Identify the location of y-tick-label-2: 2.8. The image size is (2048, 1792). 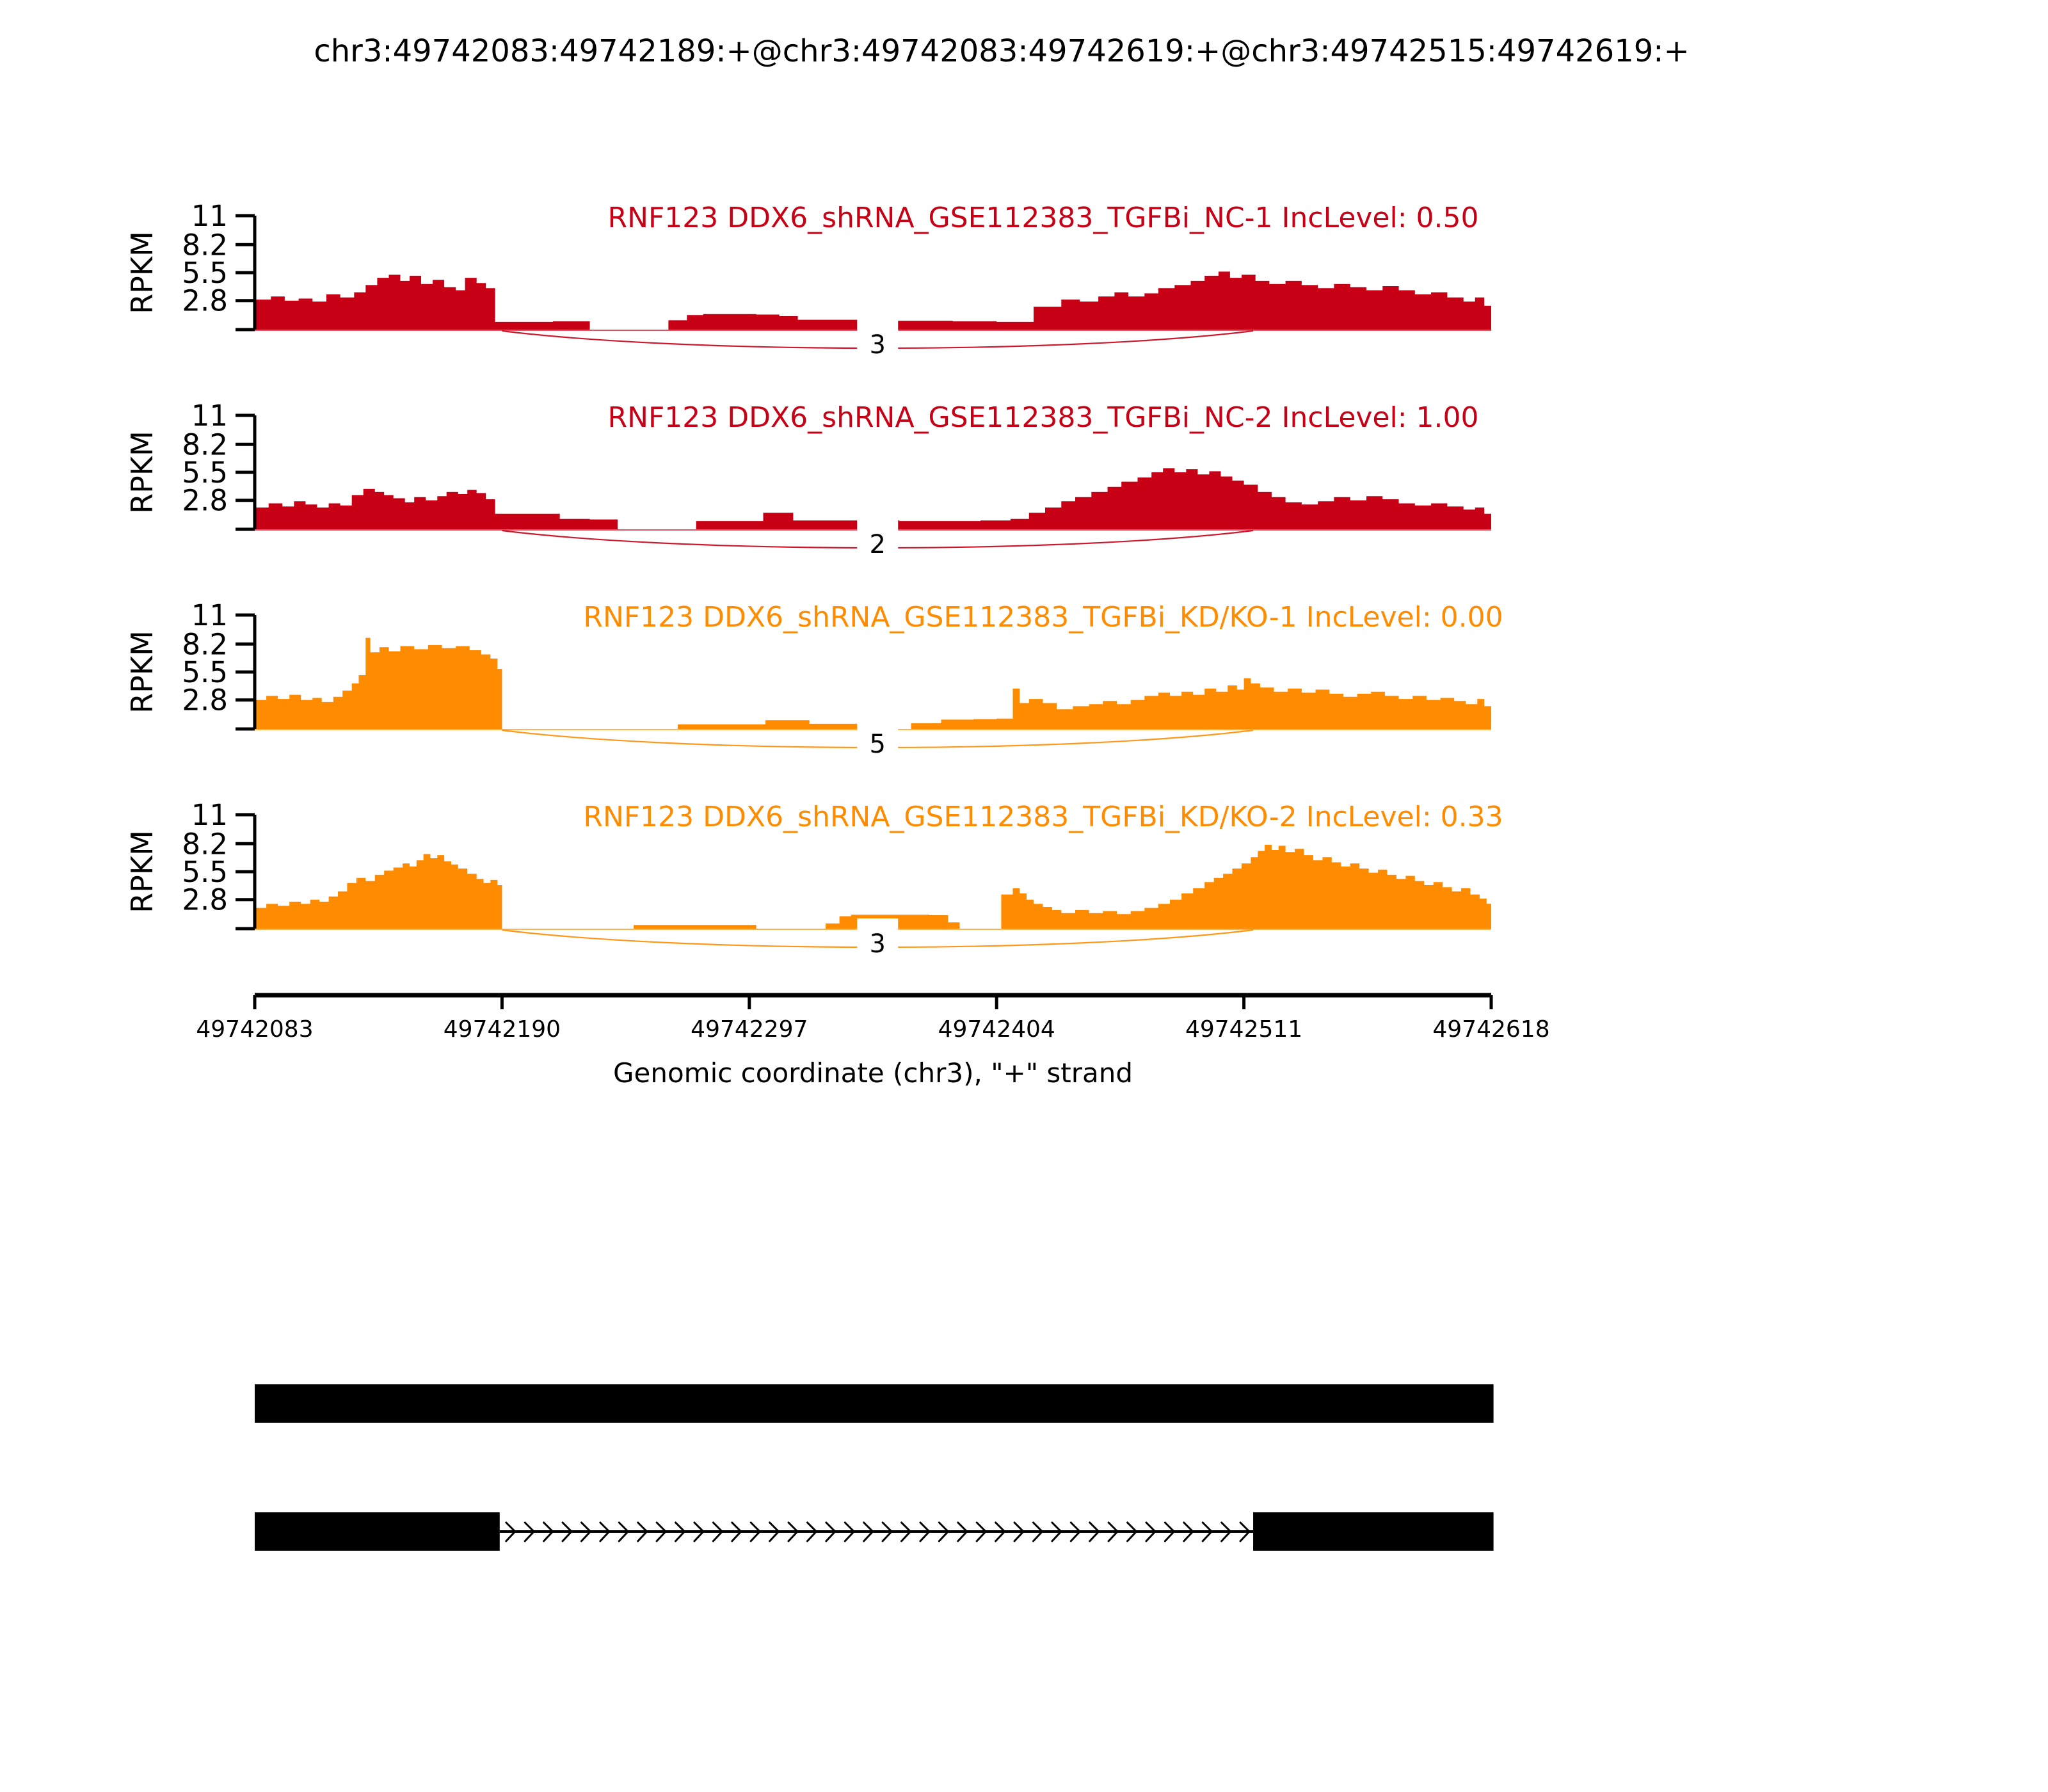
(205, 700).